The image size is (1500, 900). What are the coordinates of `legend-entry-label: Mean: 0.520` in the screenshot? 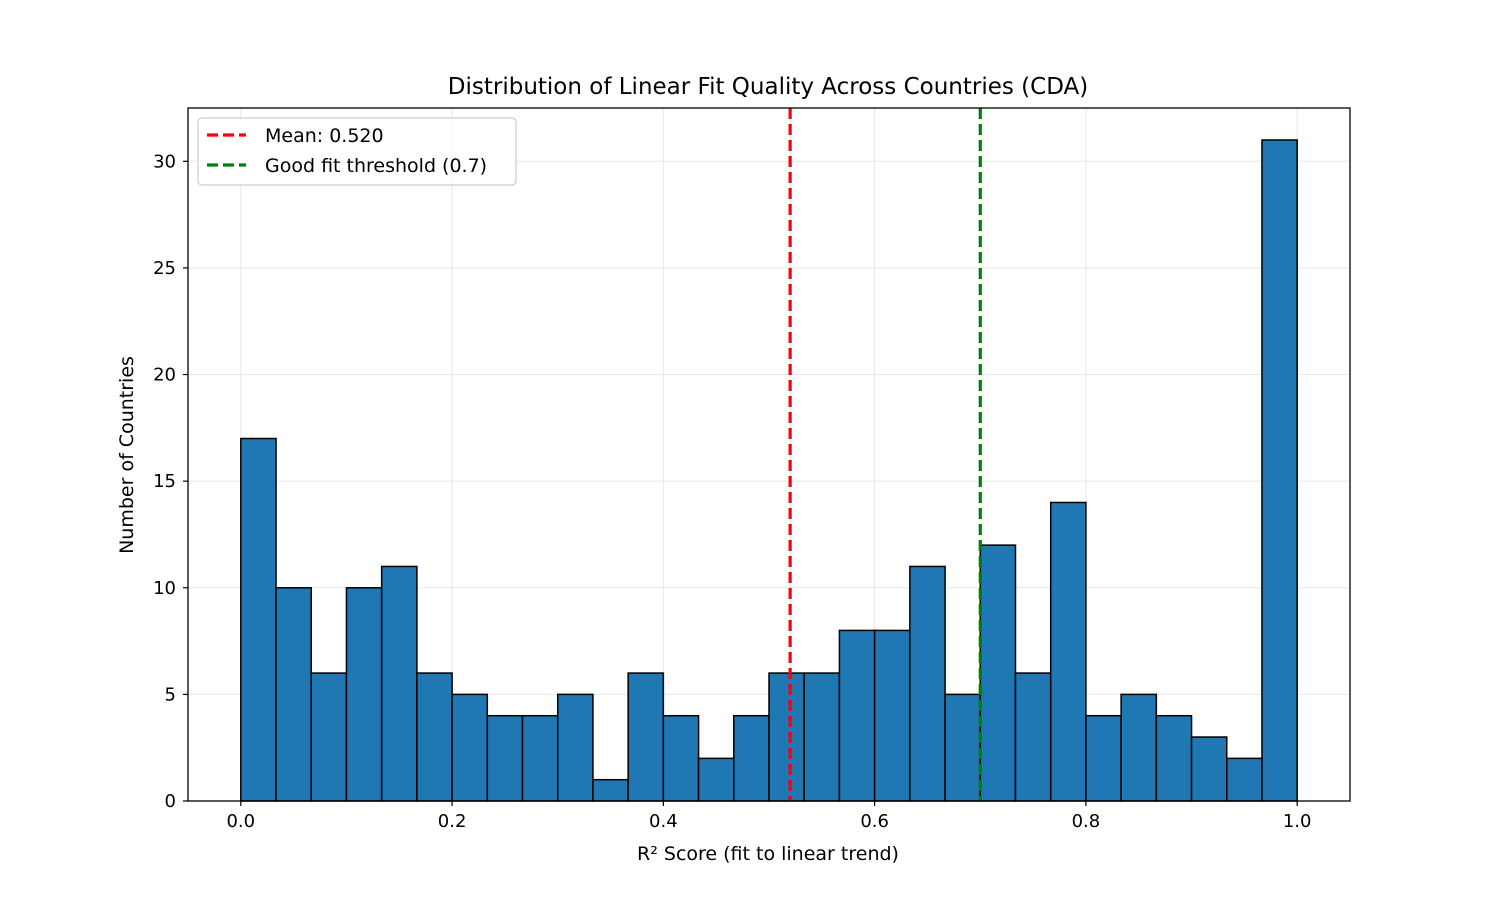 It's located at (324, 136).